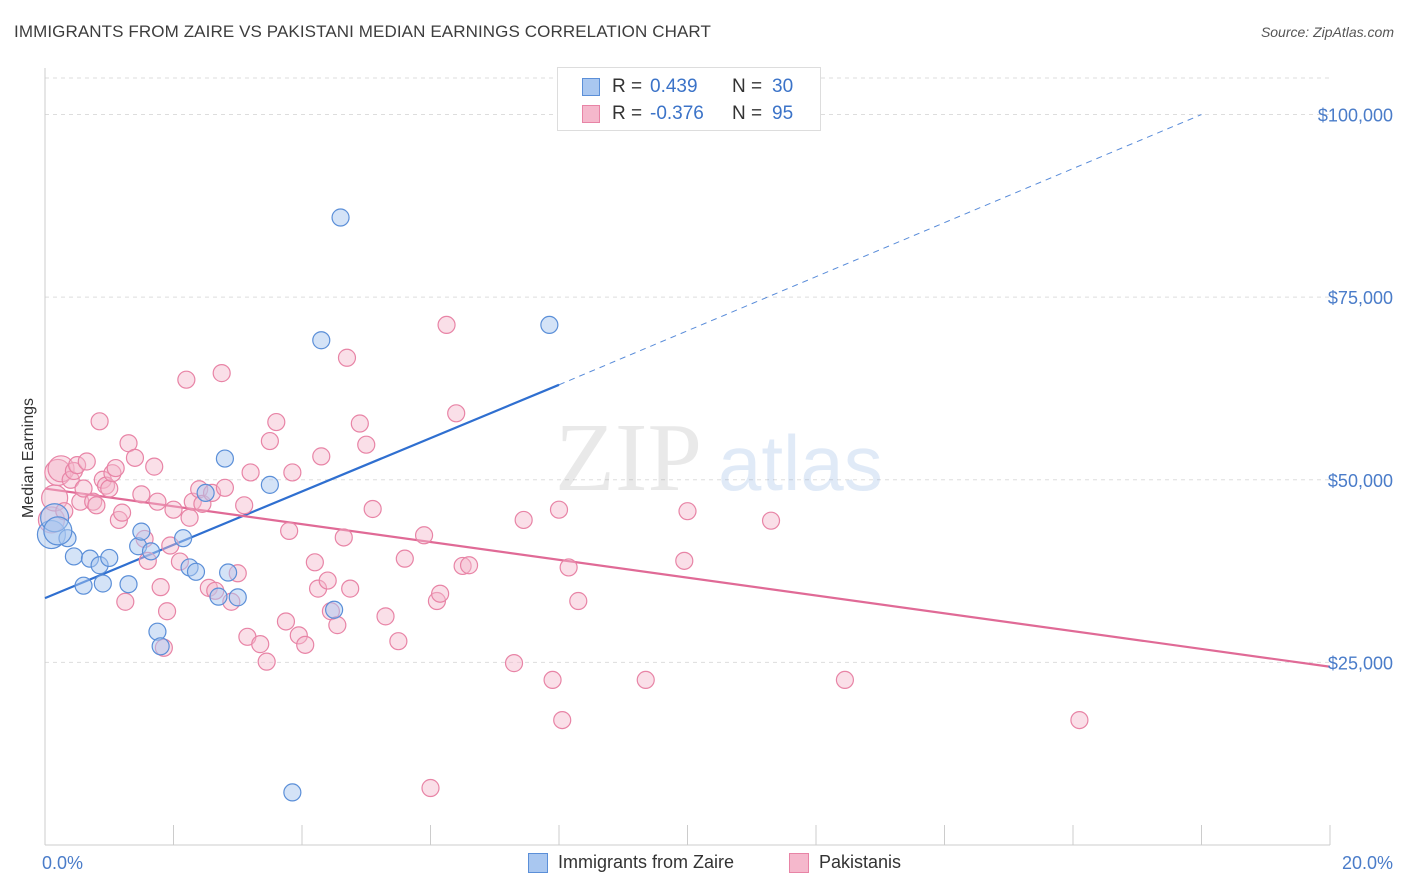  Describe the element at coordinates (1367, 863) in the screenshot. I see `x-tick-label-max: 20.0%` at that location.